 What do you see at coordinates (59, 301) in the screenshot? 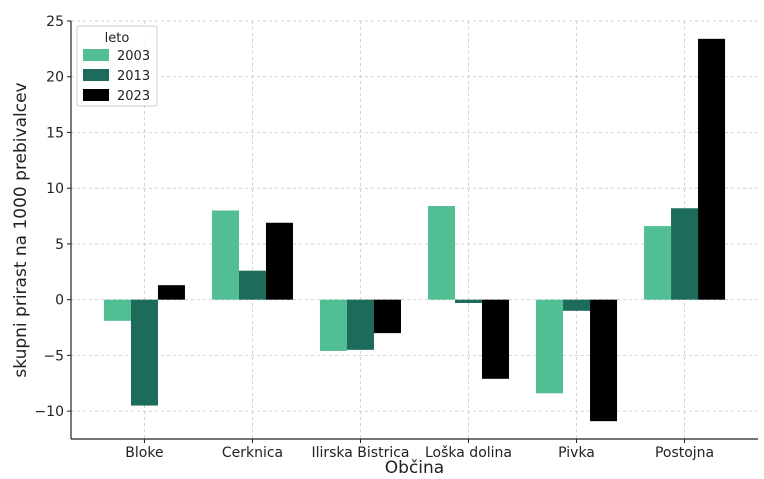
I see `y-tick-label: 0` at bounding box center [59, 301].